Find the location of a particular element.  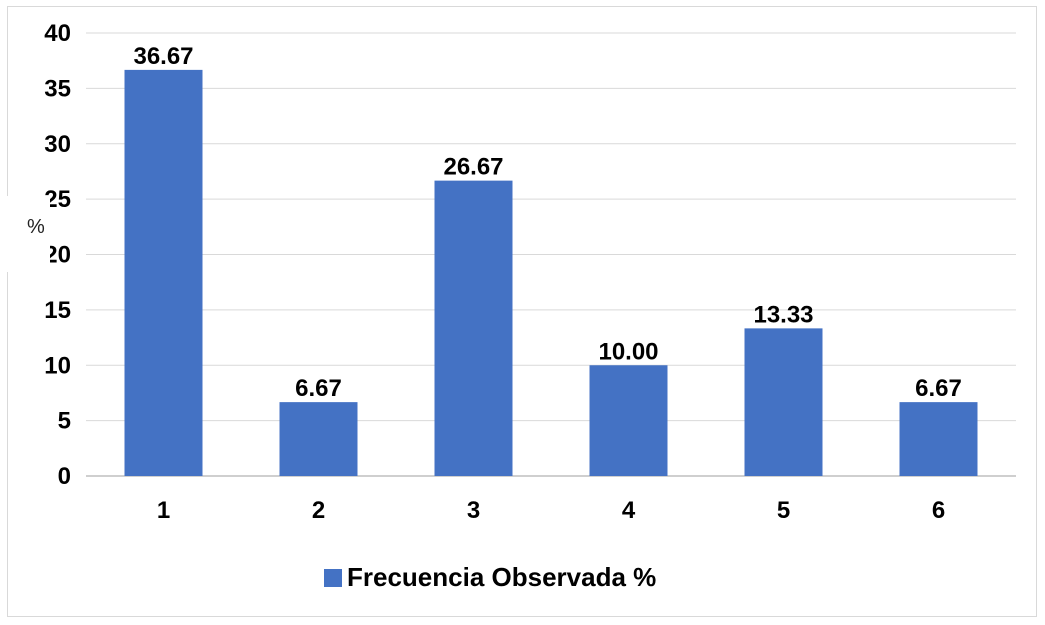

legend-swatch is located at coordinates (333, 577).